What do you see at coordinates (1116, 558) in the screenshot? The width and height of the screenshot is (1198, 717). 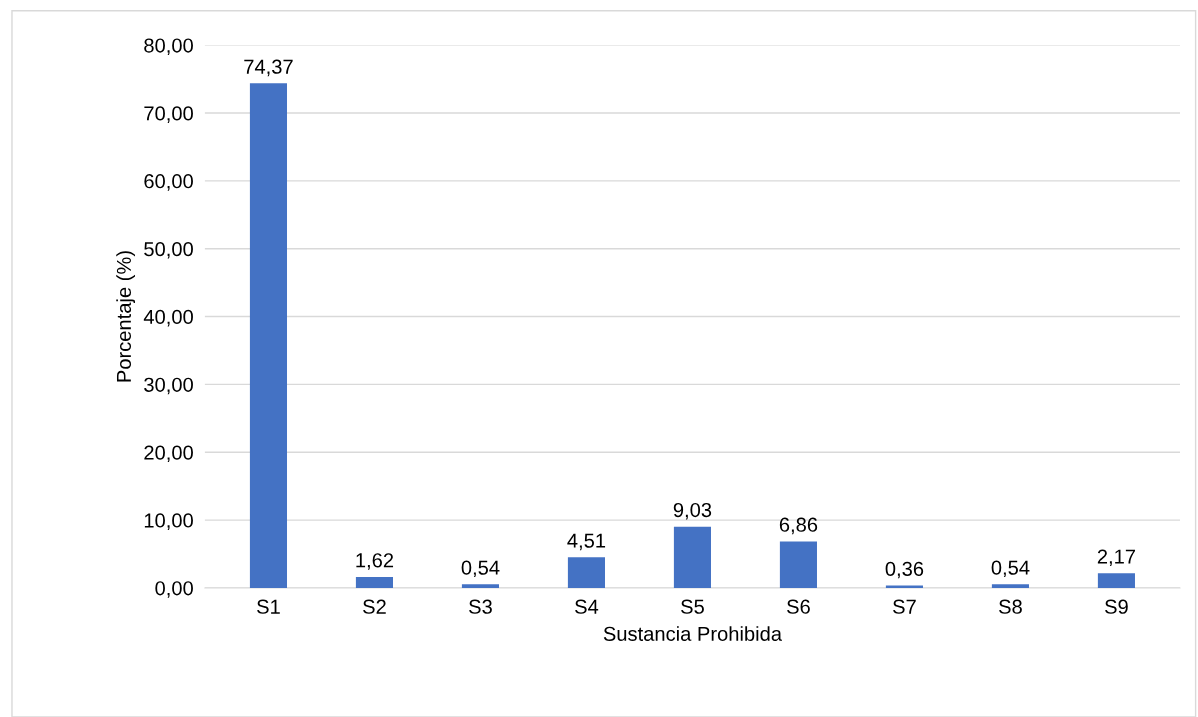 I see `data-label: 2,17` at bounding box center [1116, 558].